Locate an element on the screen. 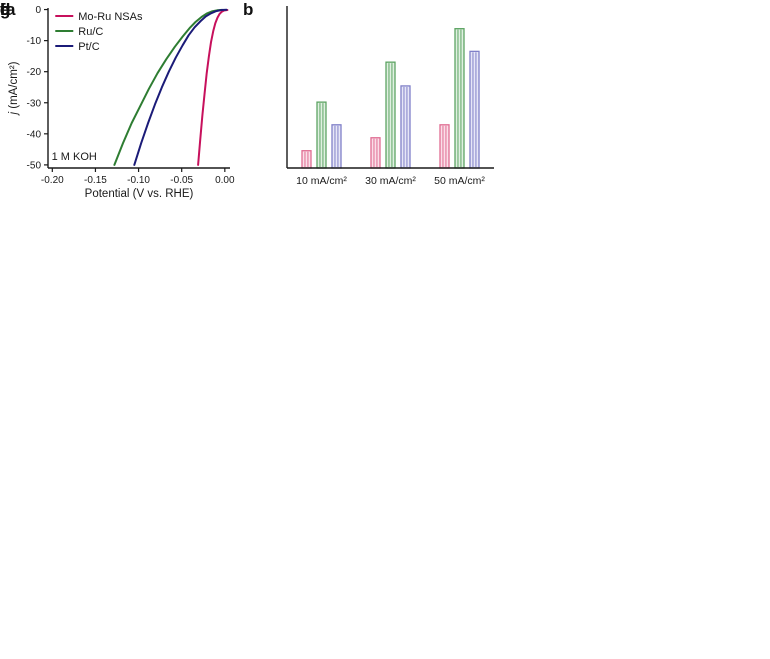 This screenshot has width=770, height=659. panel-letter-f: f is located at coordinates (3, 9).